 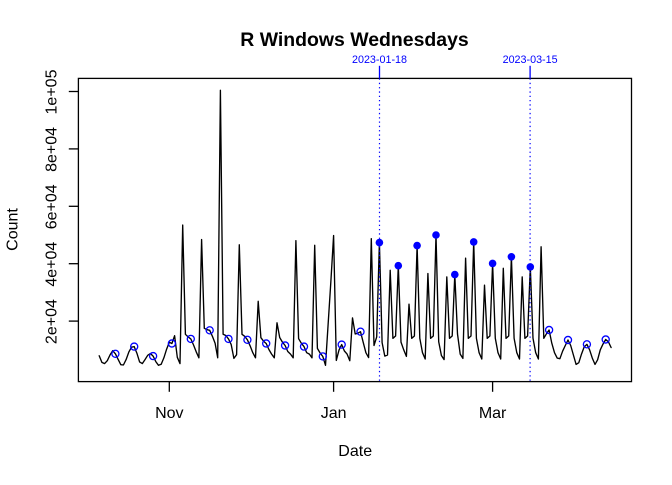 What do you see at coordinates (354, 40) in the screenshot?
I see `svg-text: R Windows Wednesdays` at bounding box center [354, 40].